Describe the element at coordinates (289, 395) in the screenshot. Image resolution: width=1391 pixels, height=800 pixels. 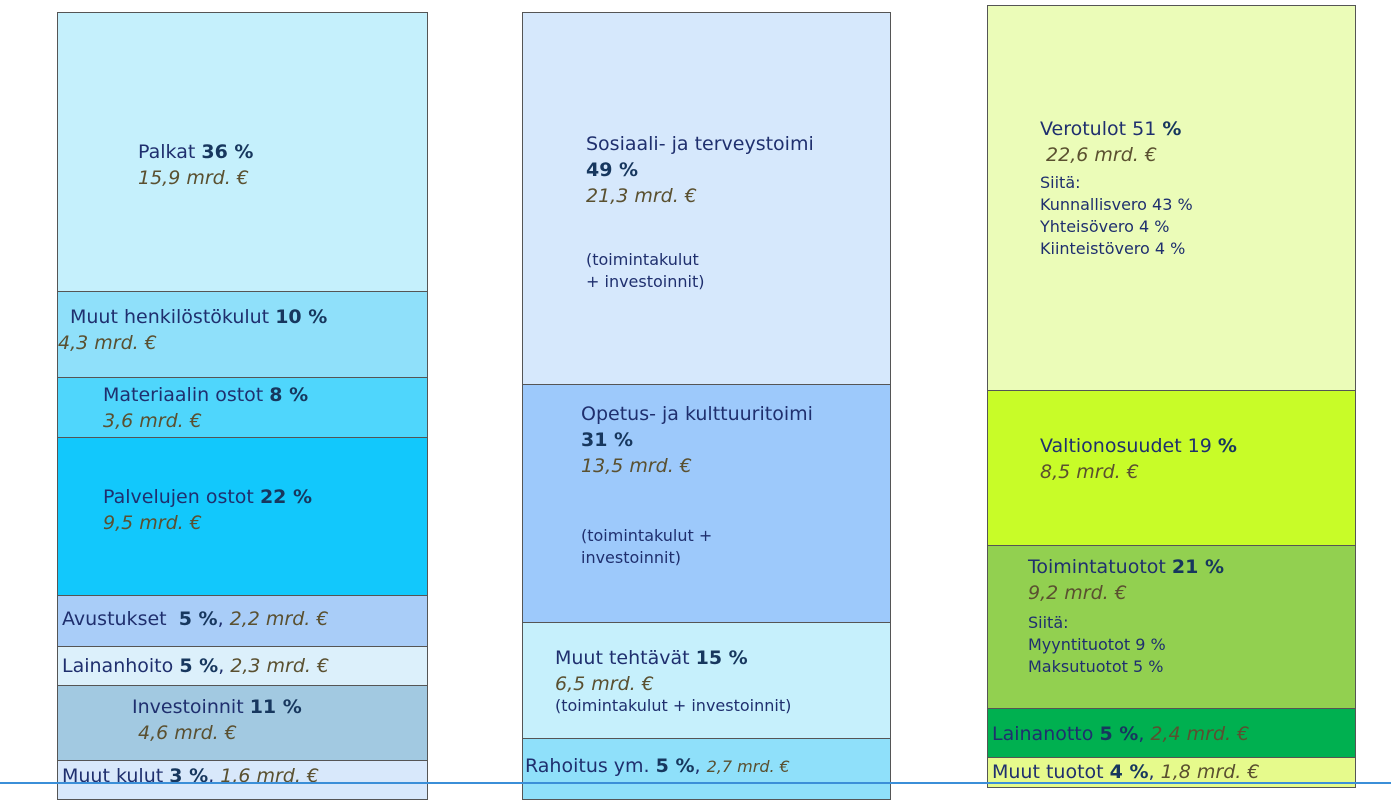
I see `percent: 8 %` at that location.